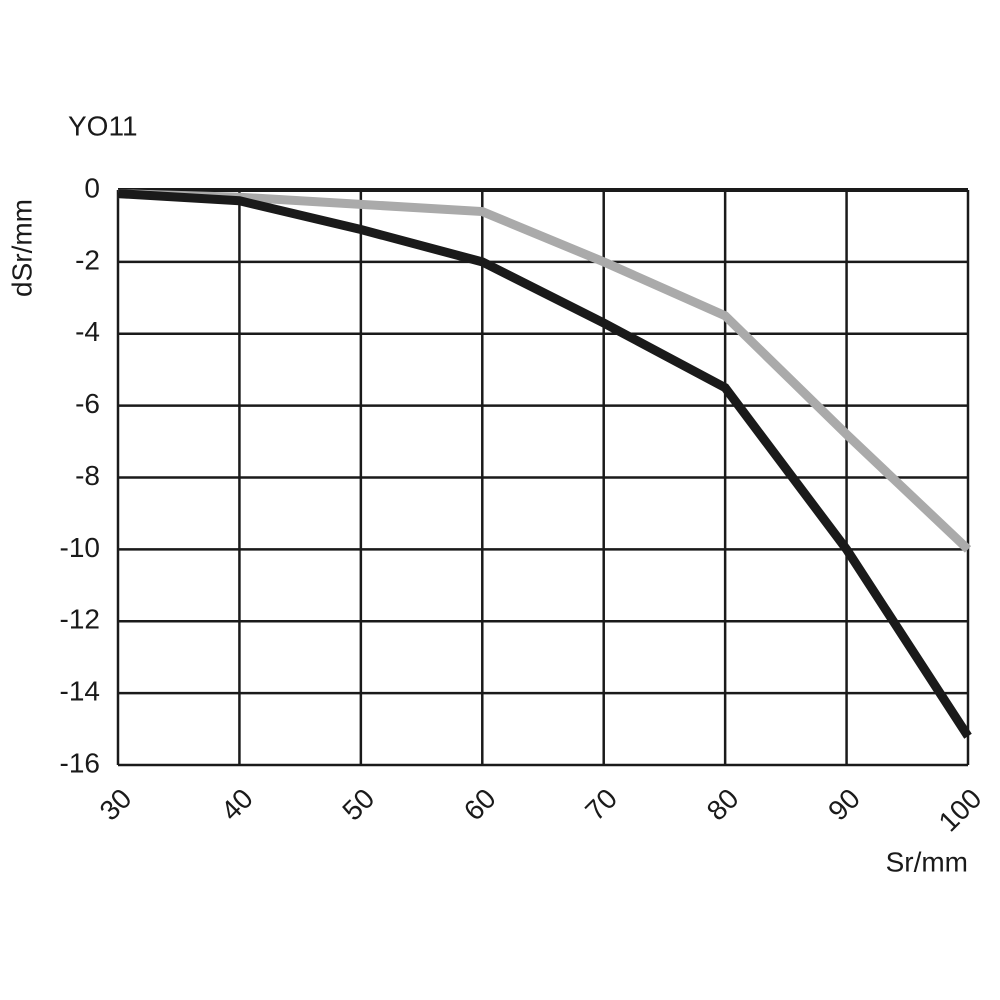 Image resolution: width=1000 pixels, height=1000 pixels. What do you see at coordinates (80, 691) in the screenshot?
I see `y-tick-label: -14` at bounding box center [80, 691].